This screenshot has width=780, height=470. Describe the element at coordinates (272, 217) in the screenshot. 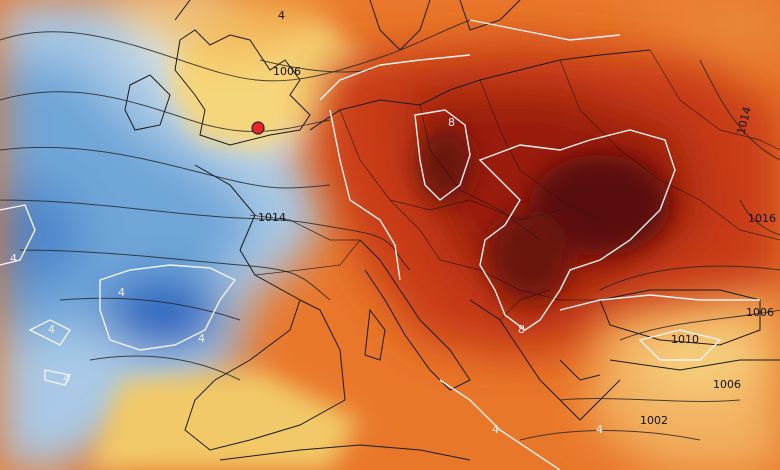

I see `isobar-label: 1014` at that location.